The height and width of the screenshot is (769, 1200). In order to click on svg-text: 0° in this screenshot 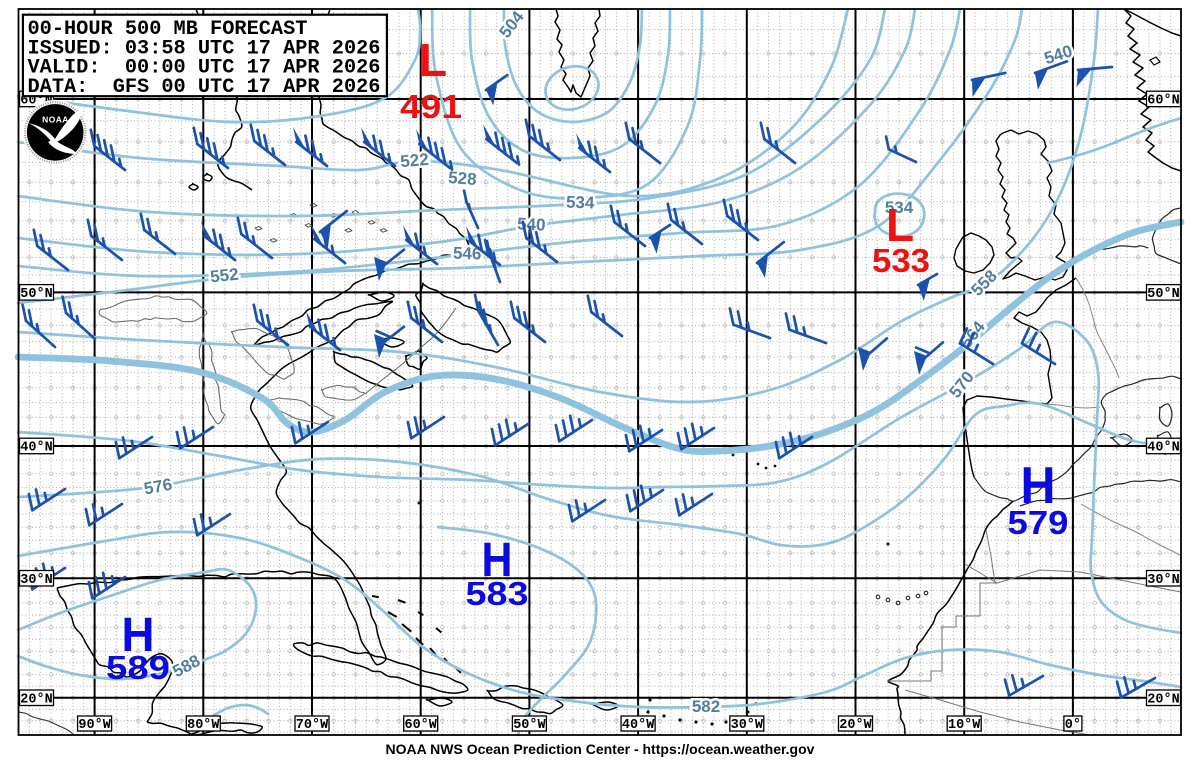, I will do `click(1073, 725)`.